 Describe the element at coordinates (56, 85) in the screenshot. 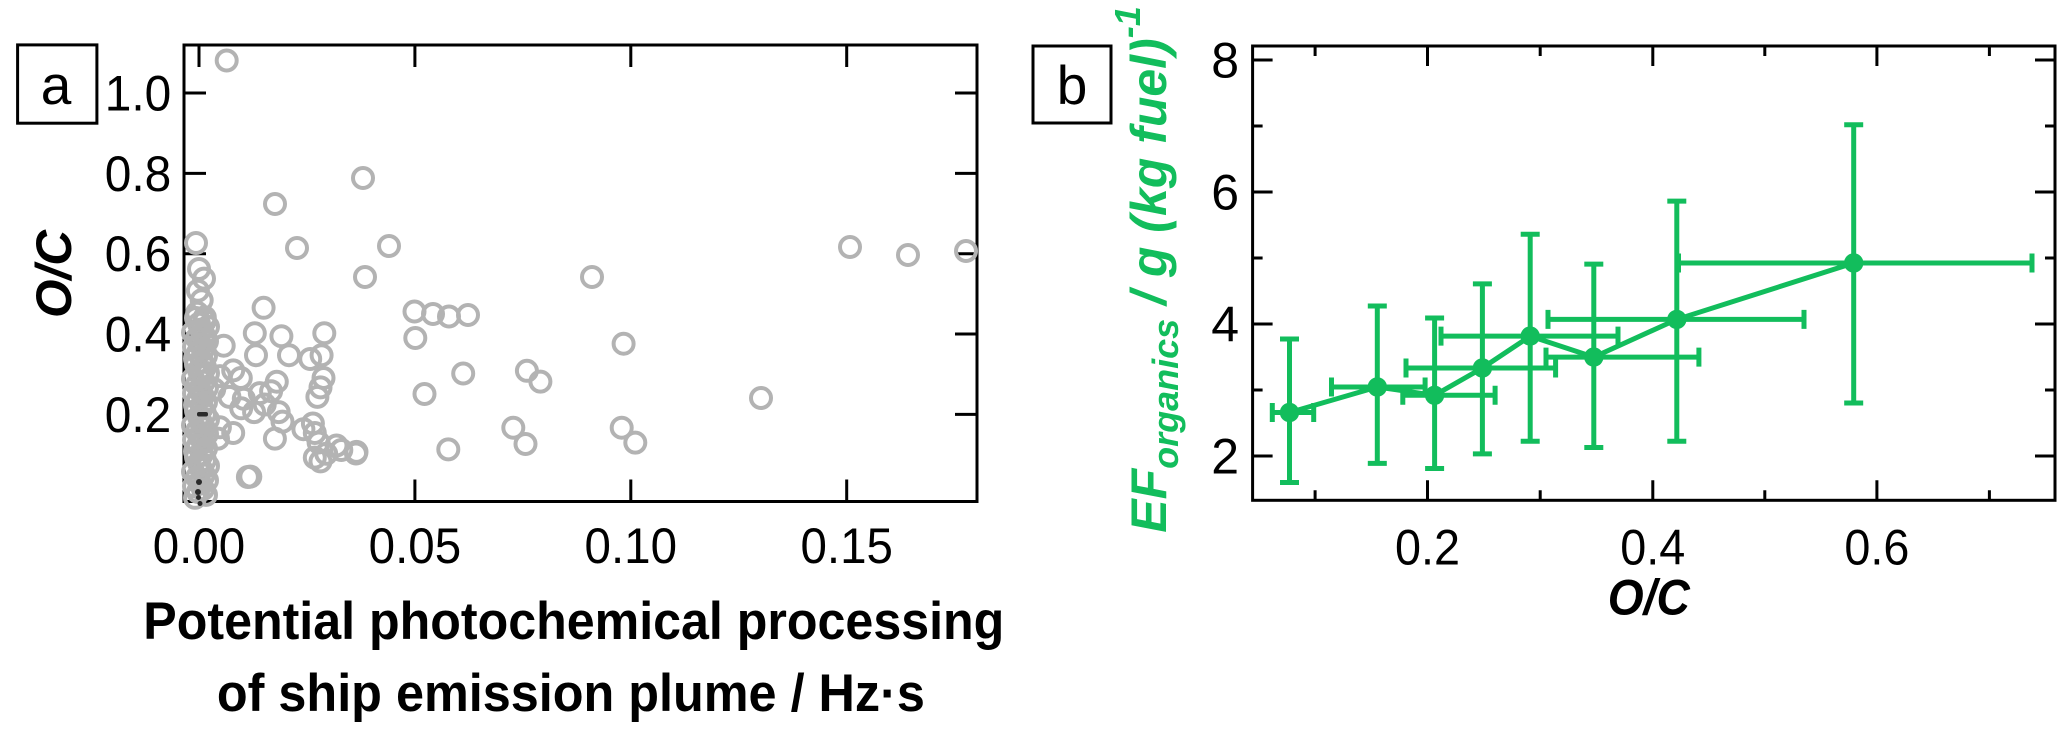

I see `svg-text: a` at that location.